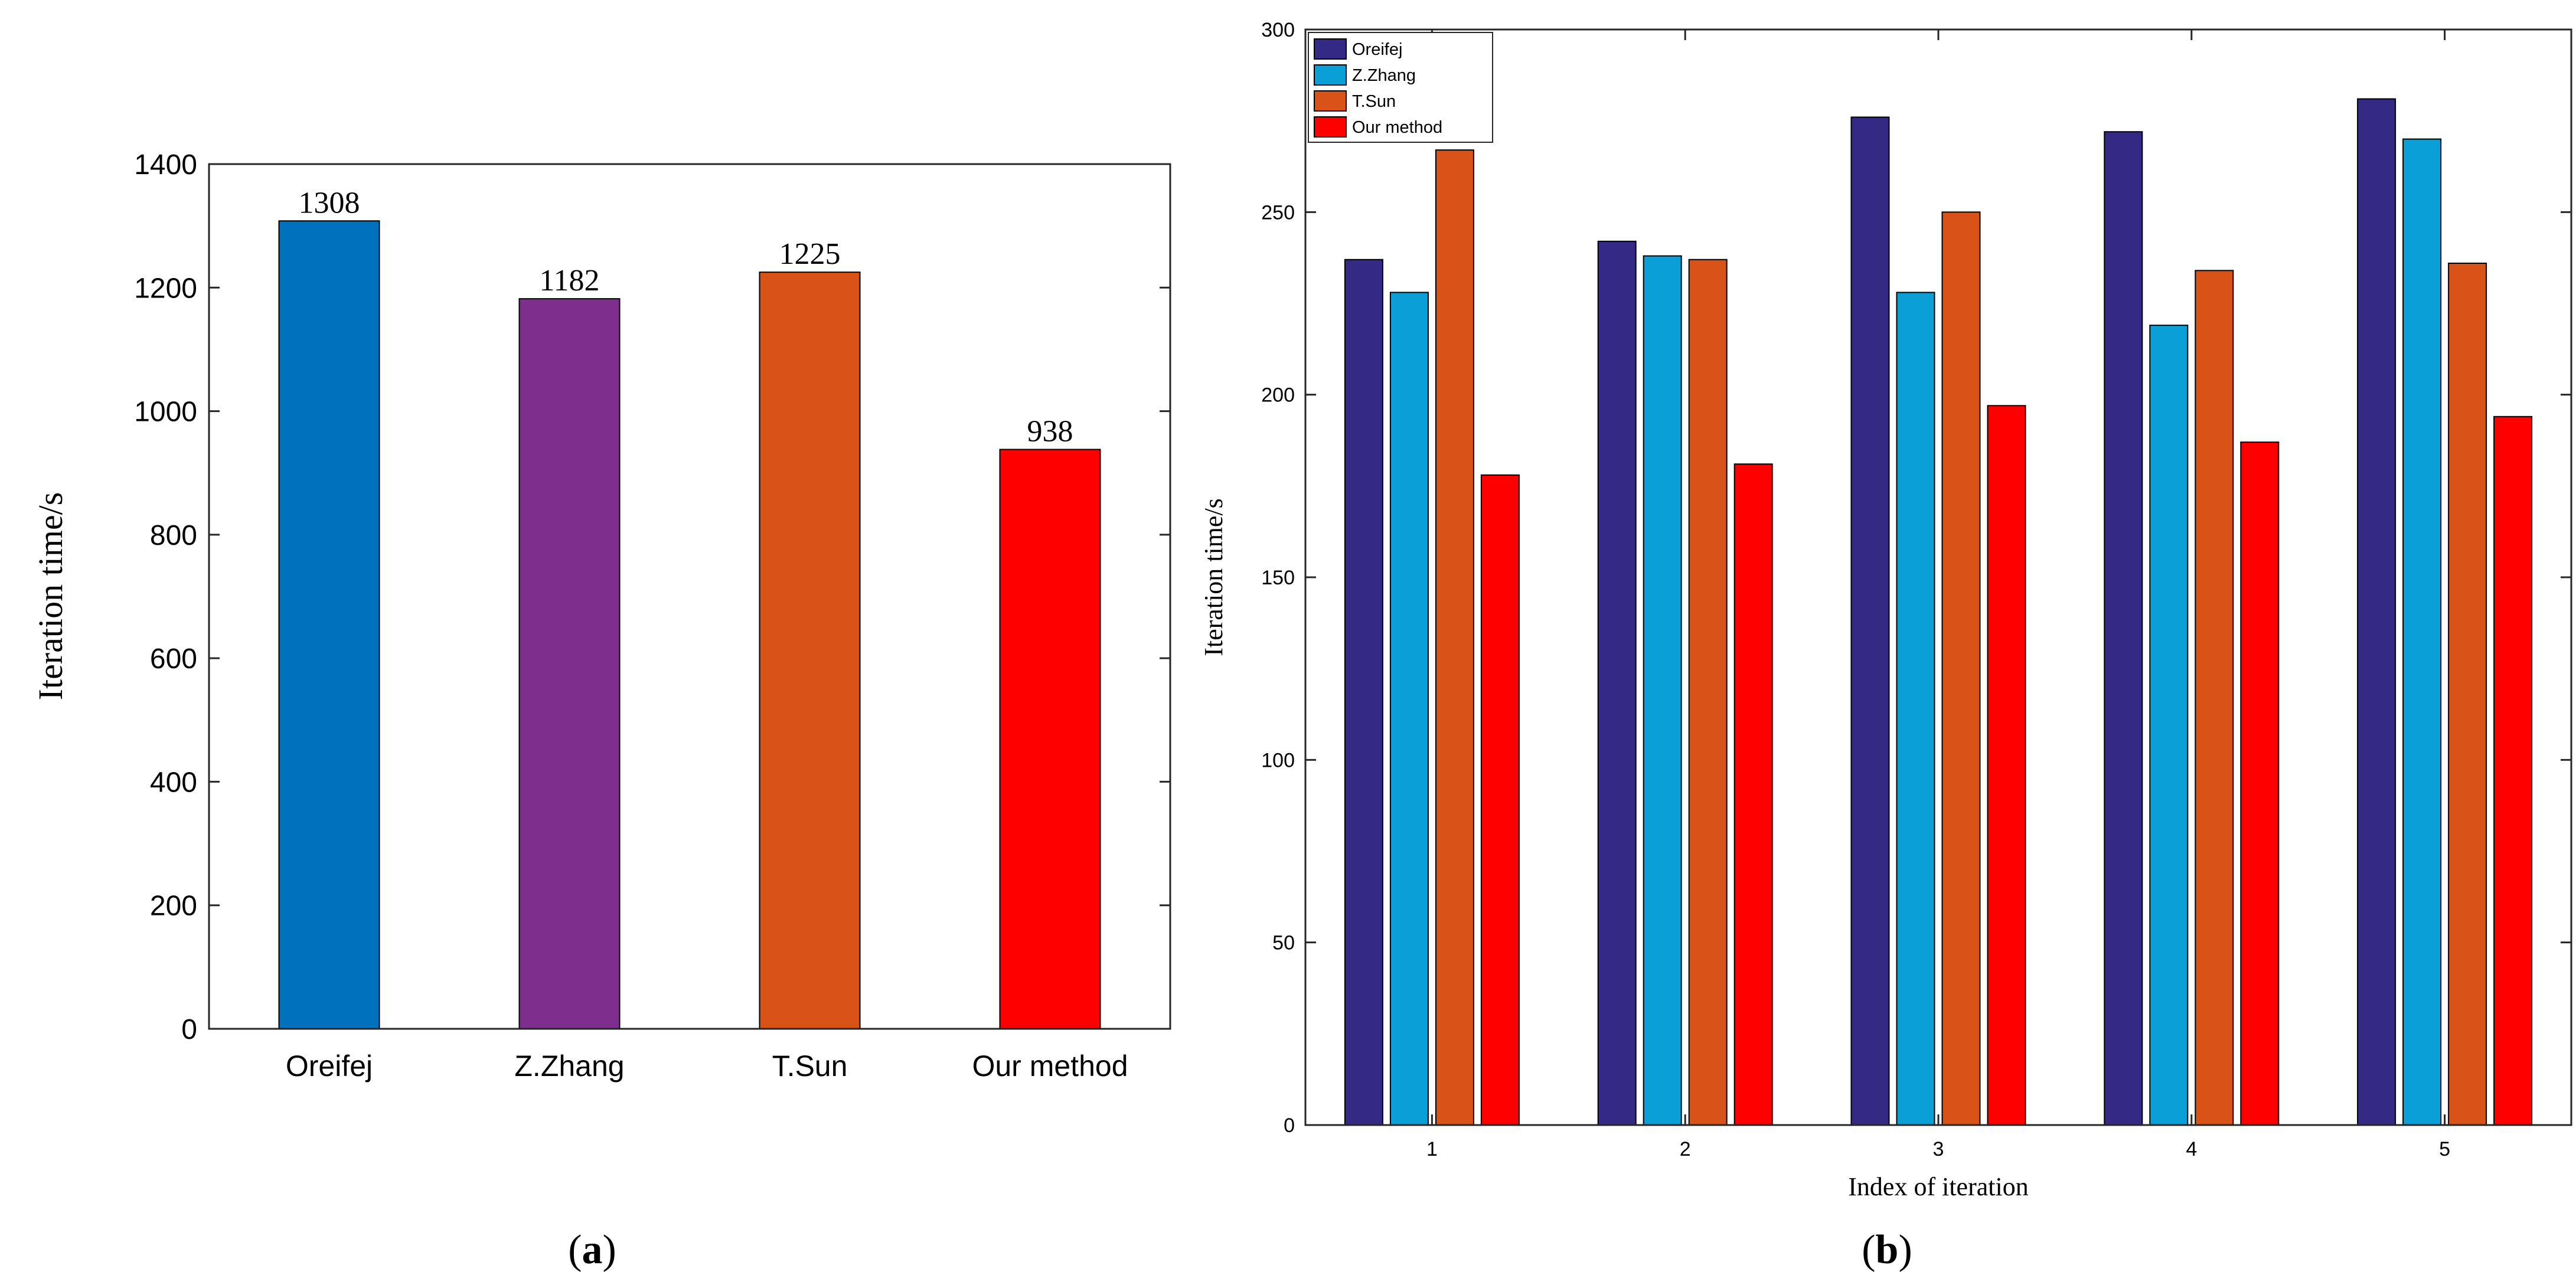  I want to click on legend-label-our-method: Our method, so click(1397, 127).